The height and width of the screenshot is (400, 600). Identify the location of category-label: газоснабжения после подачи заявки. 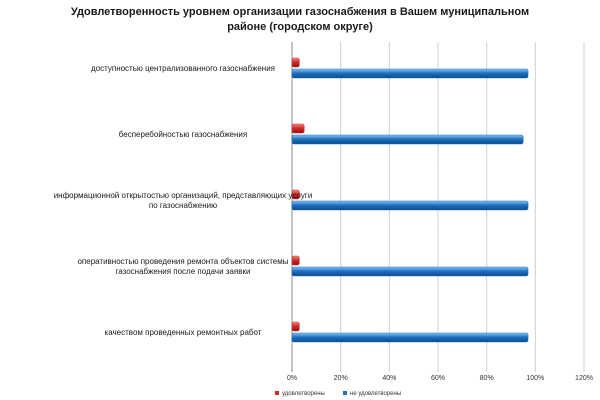
(183, 271).